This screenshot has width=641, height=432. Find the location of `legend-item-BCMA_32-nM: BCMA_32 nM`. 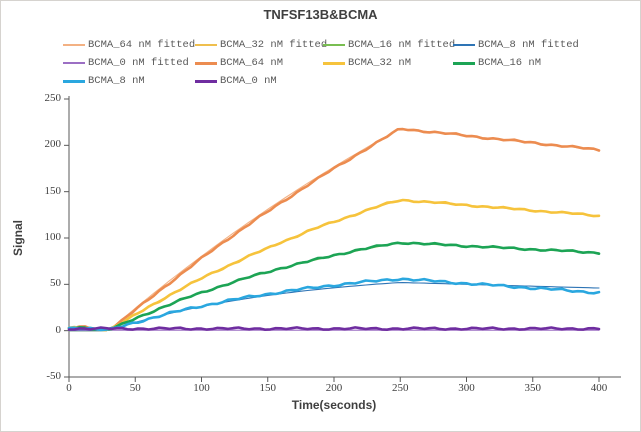

legend-item-BCMA_32-nM: BCMA_32 nM is located at coordinates (367, 63).